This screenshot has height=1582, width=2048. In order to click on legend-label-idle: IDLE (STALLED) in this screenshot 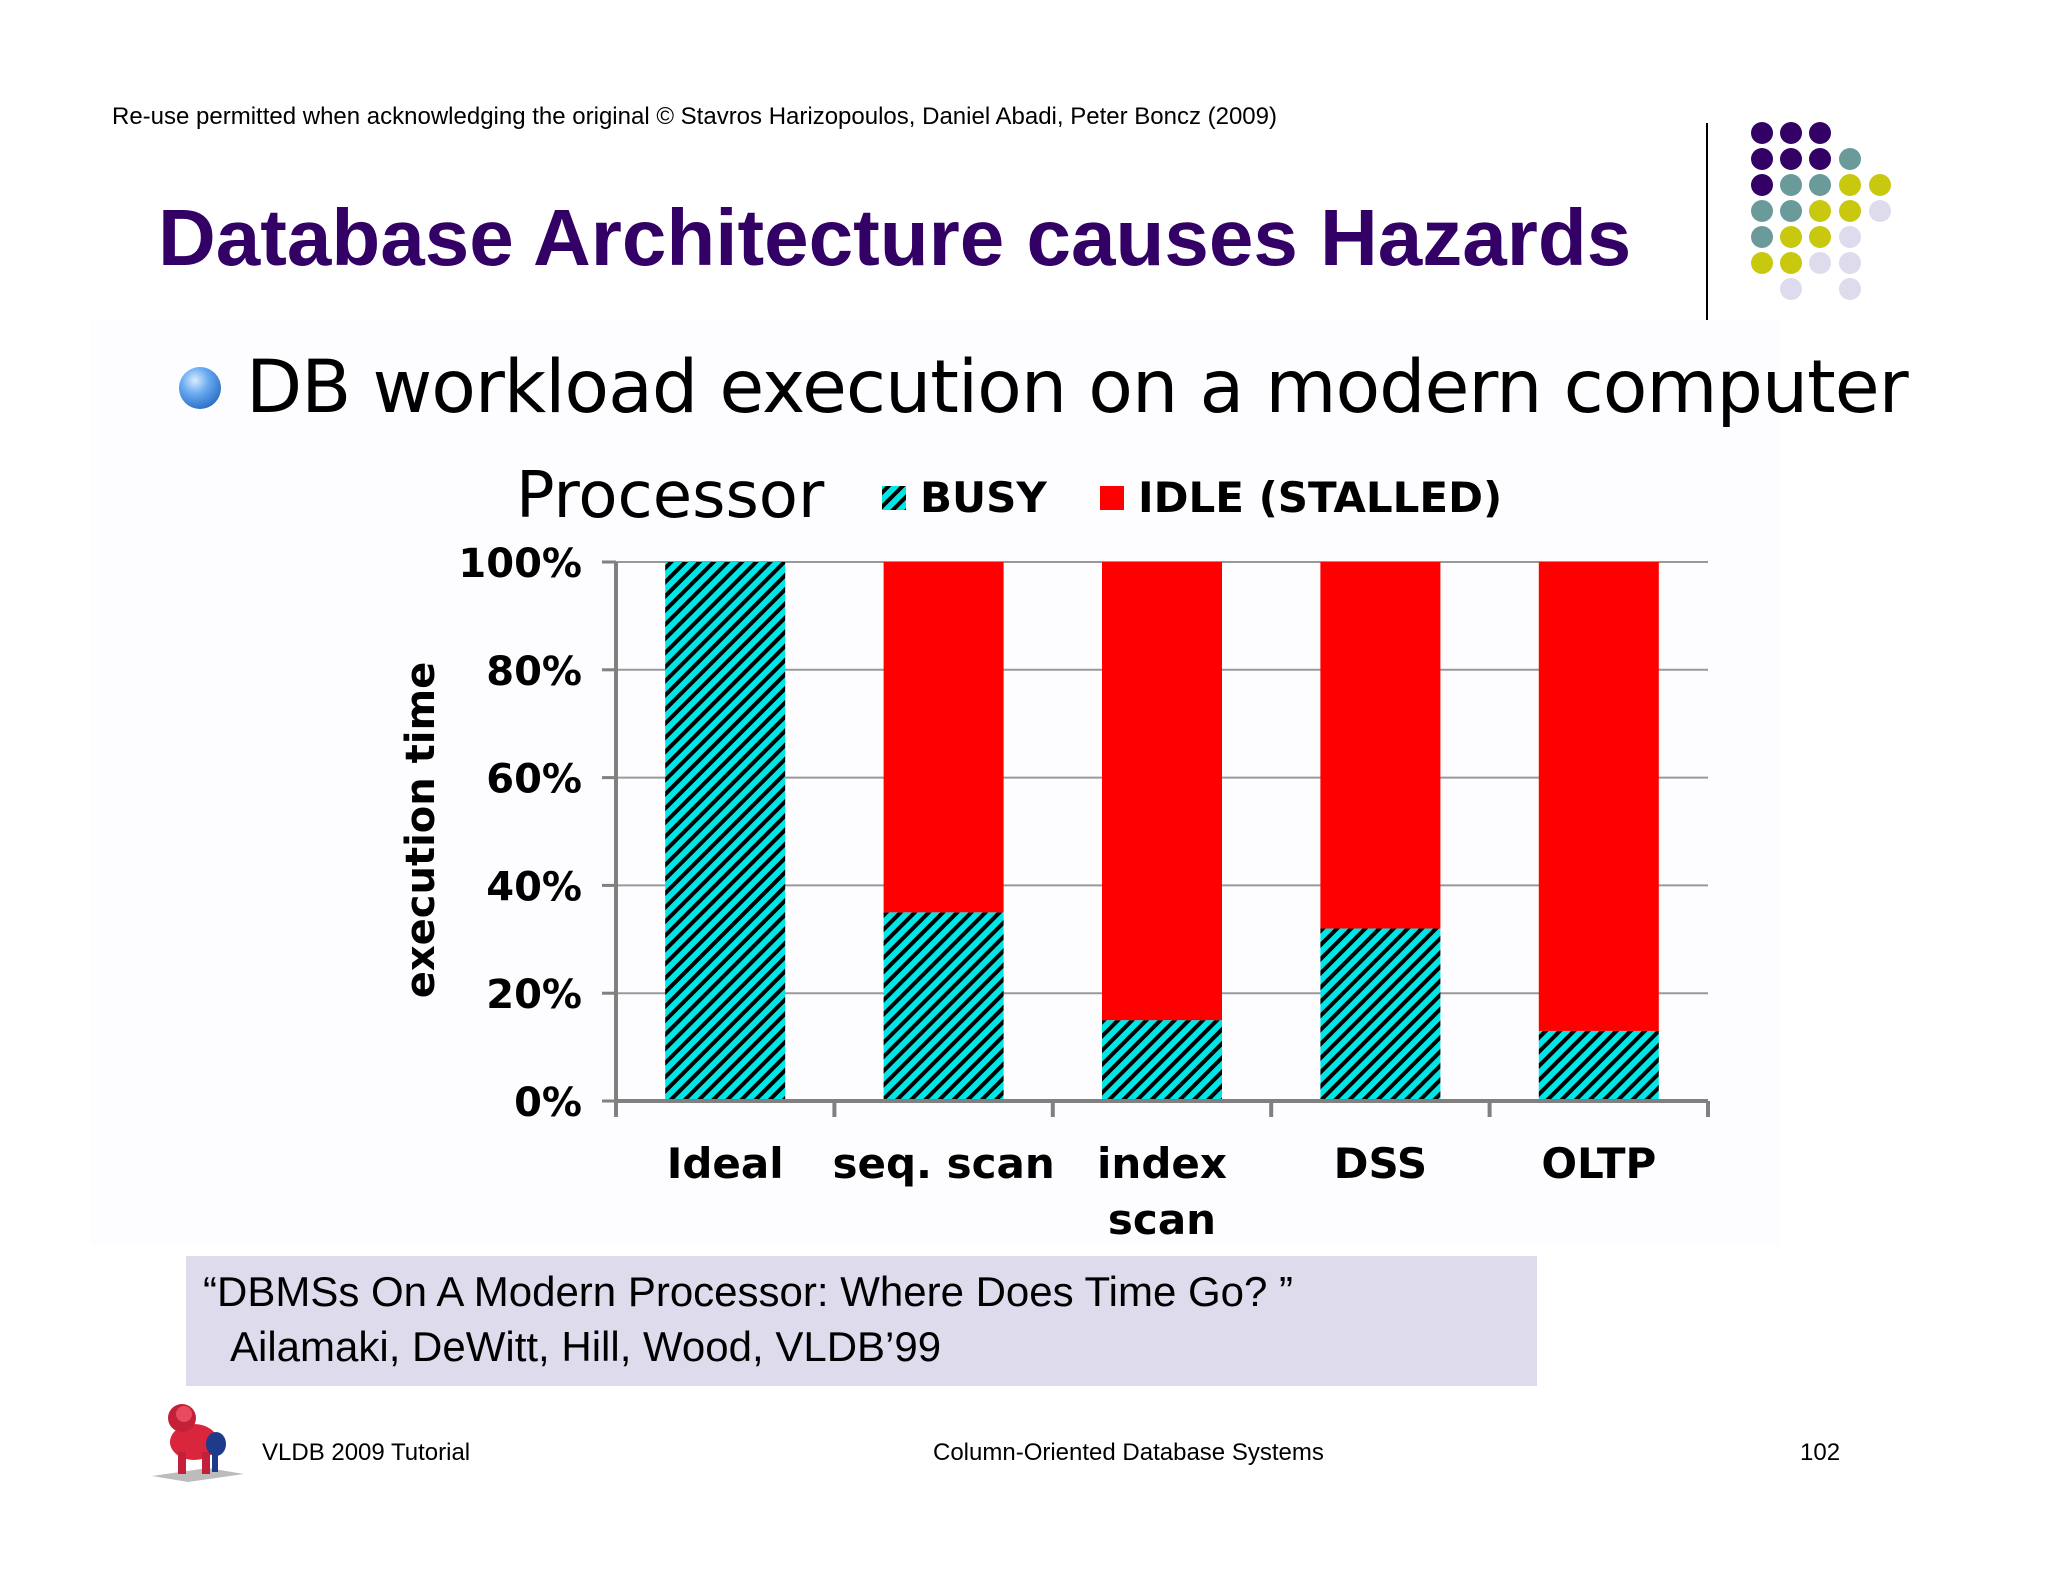, I will do `click(1320, 497)`.